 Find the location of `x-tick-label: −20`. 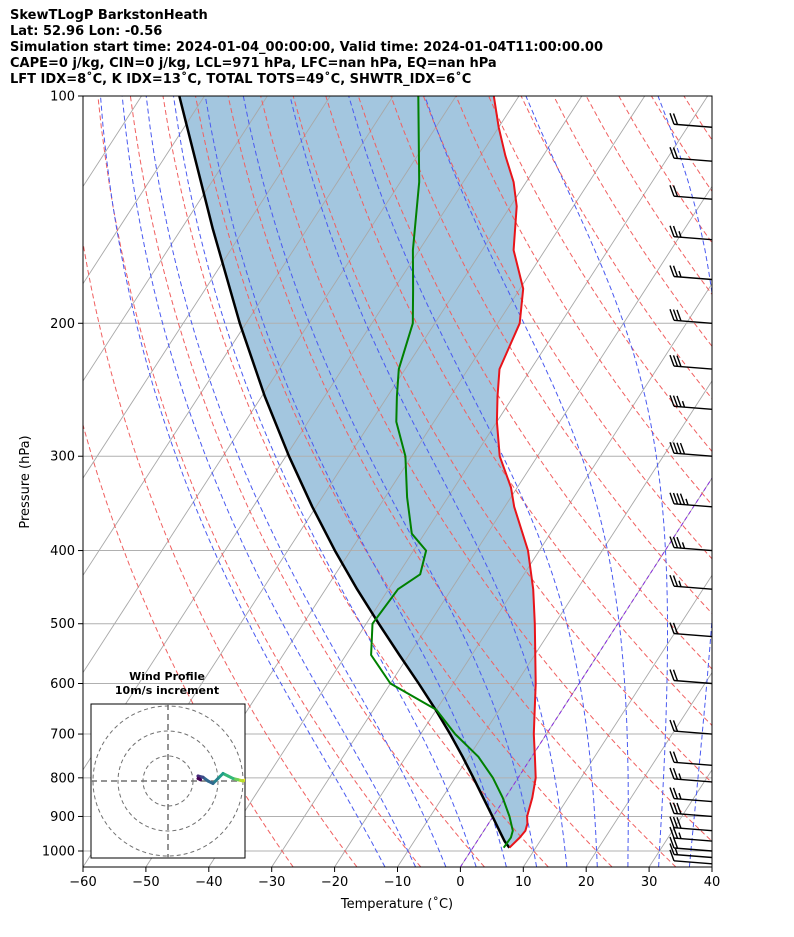

x-tick-label: −20 is located at coordinates (334, 882).